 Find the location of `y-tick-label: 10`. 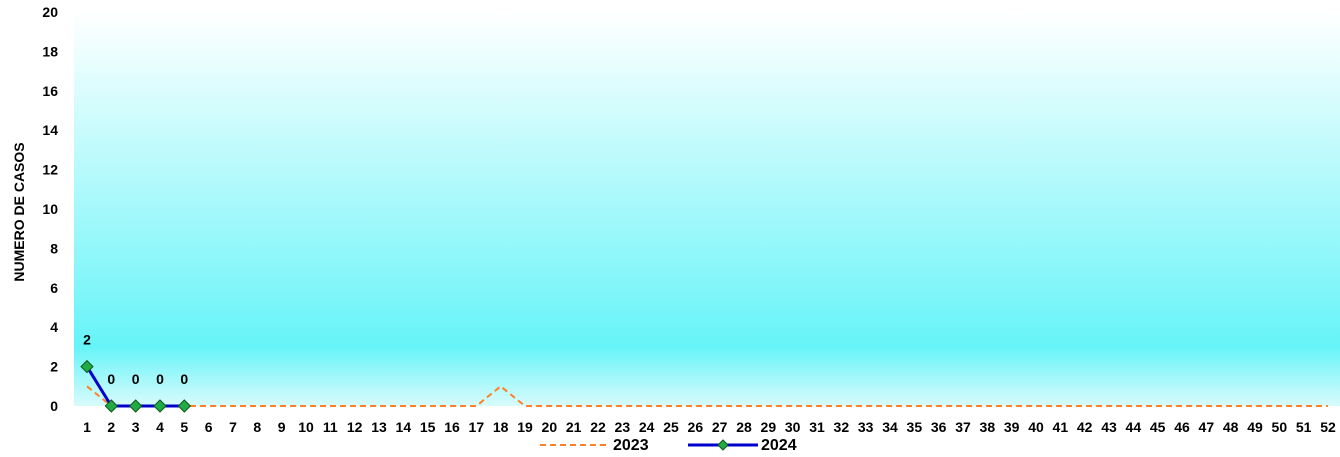

y-tick-label: 10 is located at coordinates (50, 209).